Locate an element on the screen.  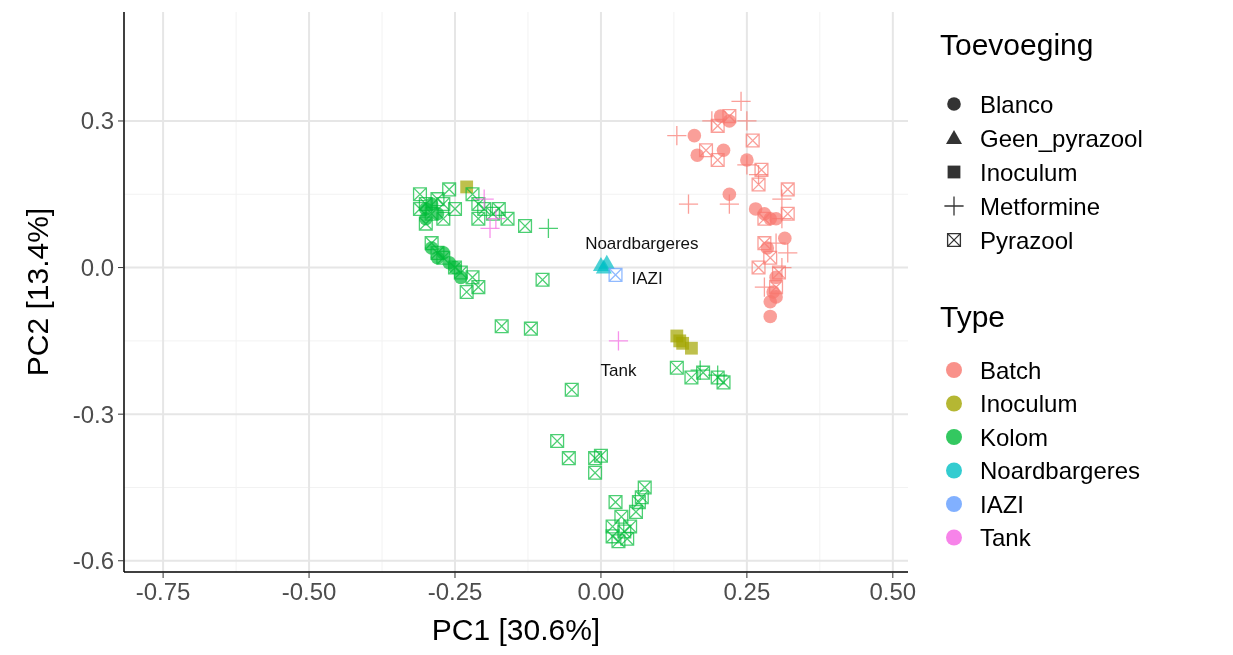
text: Toevoeging is located at coordinates (1017, 44).